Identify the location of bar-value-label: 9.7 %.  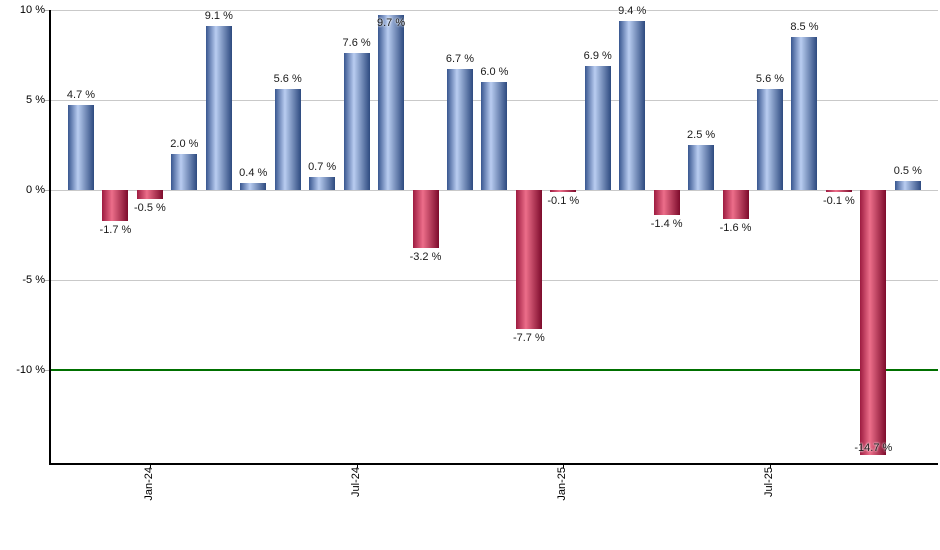
(391, 23).